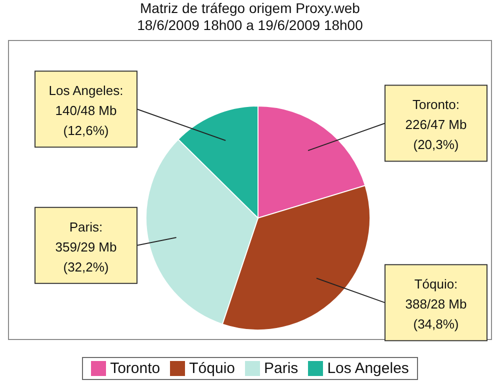 The image size is (500, 384). Describe the element at coordinates (280, 368) in the screenshot. I see `legend-label: Paris` at that location.